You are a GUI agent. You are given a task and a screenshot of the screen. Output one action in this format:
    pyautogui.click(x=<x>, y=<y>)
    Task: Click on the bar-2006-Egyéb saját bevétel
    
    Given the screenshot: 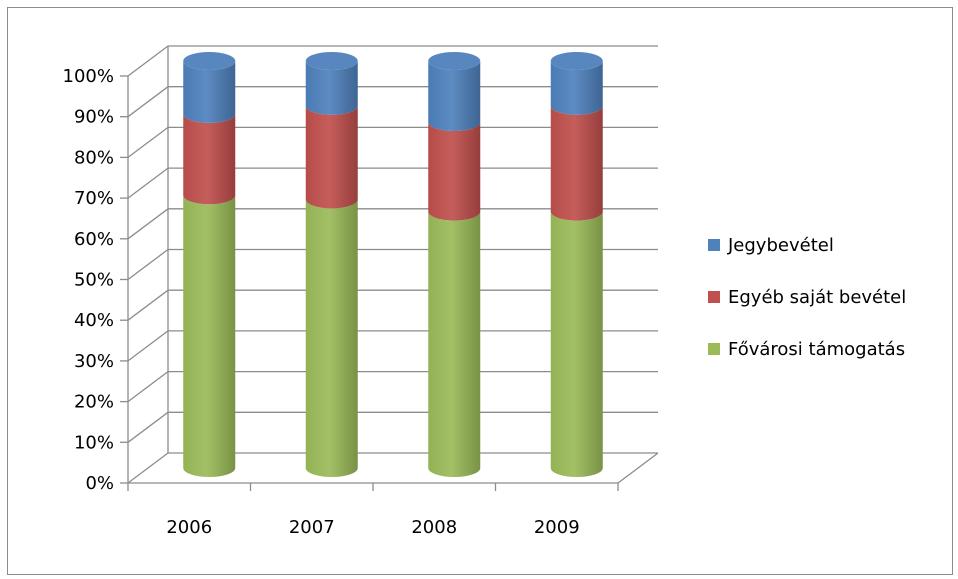 What is the action you would take?
    pyautogui.click(x=209, y=159)
    